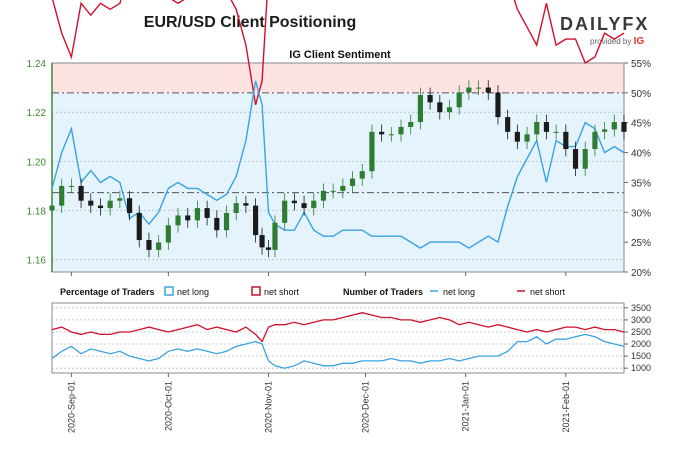 This screenshot has height=453, width=680. Describe the element at coordinates (338, 327) in the screenshot. I see `net-short-count-line` at that location.